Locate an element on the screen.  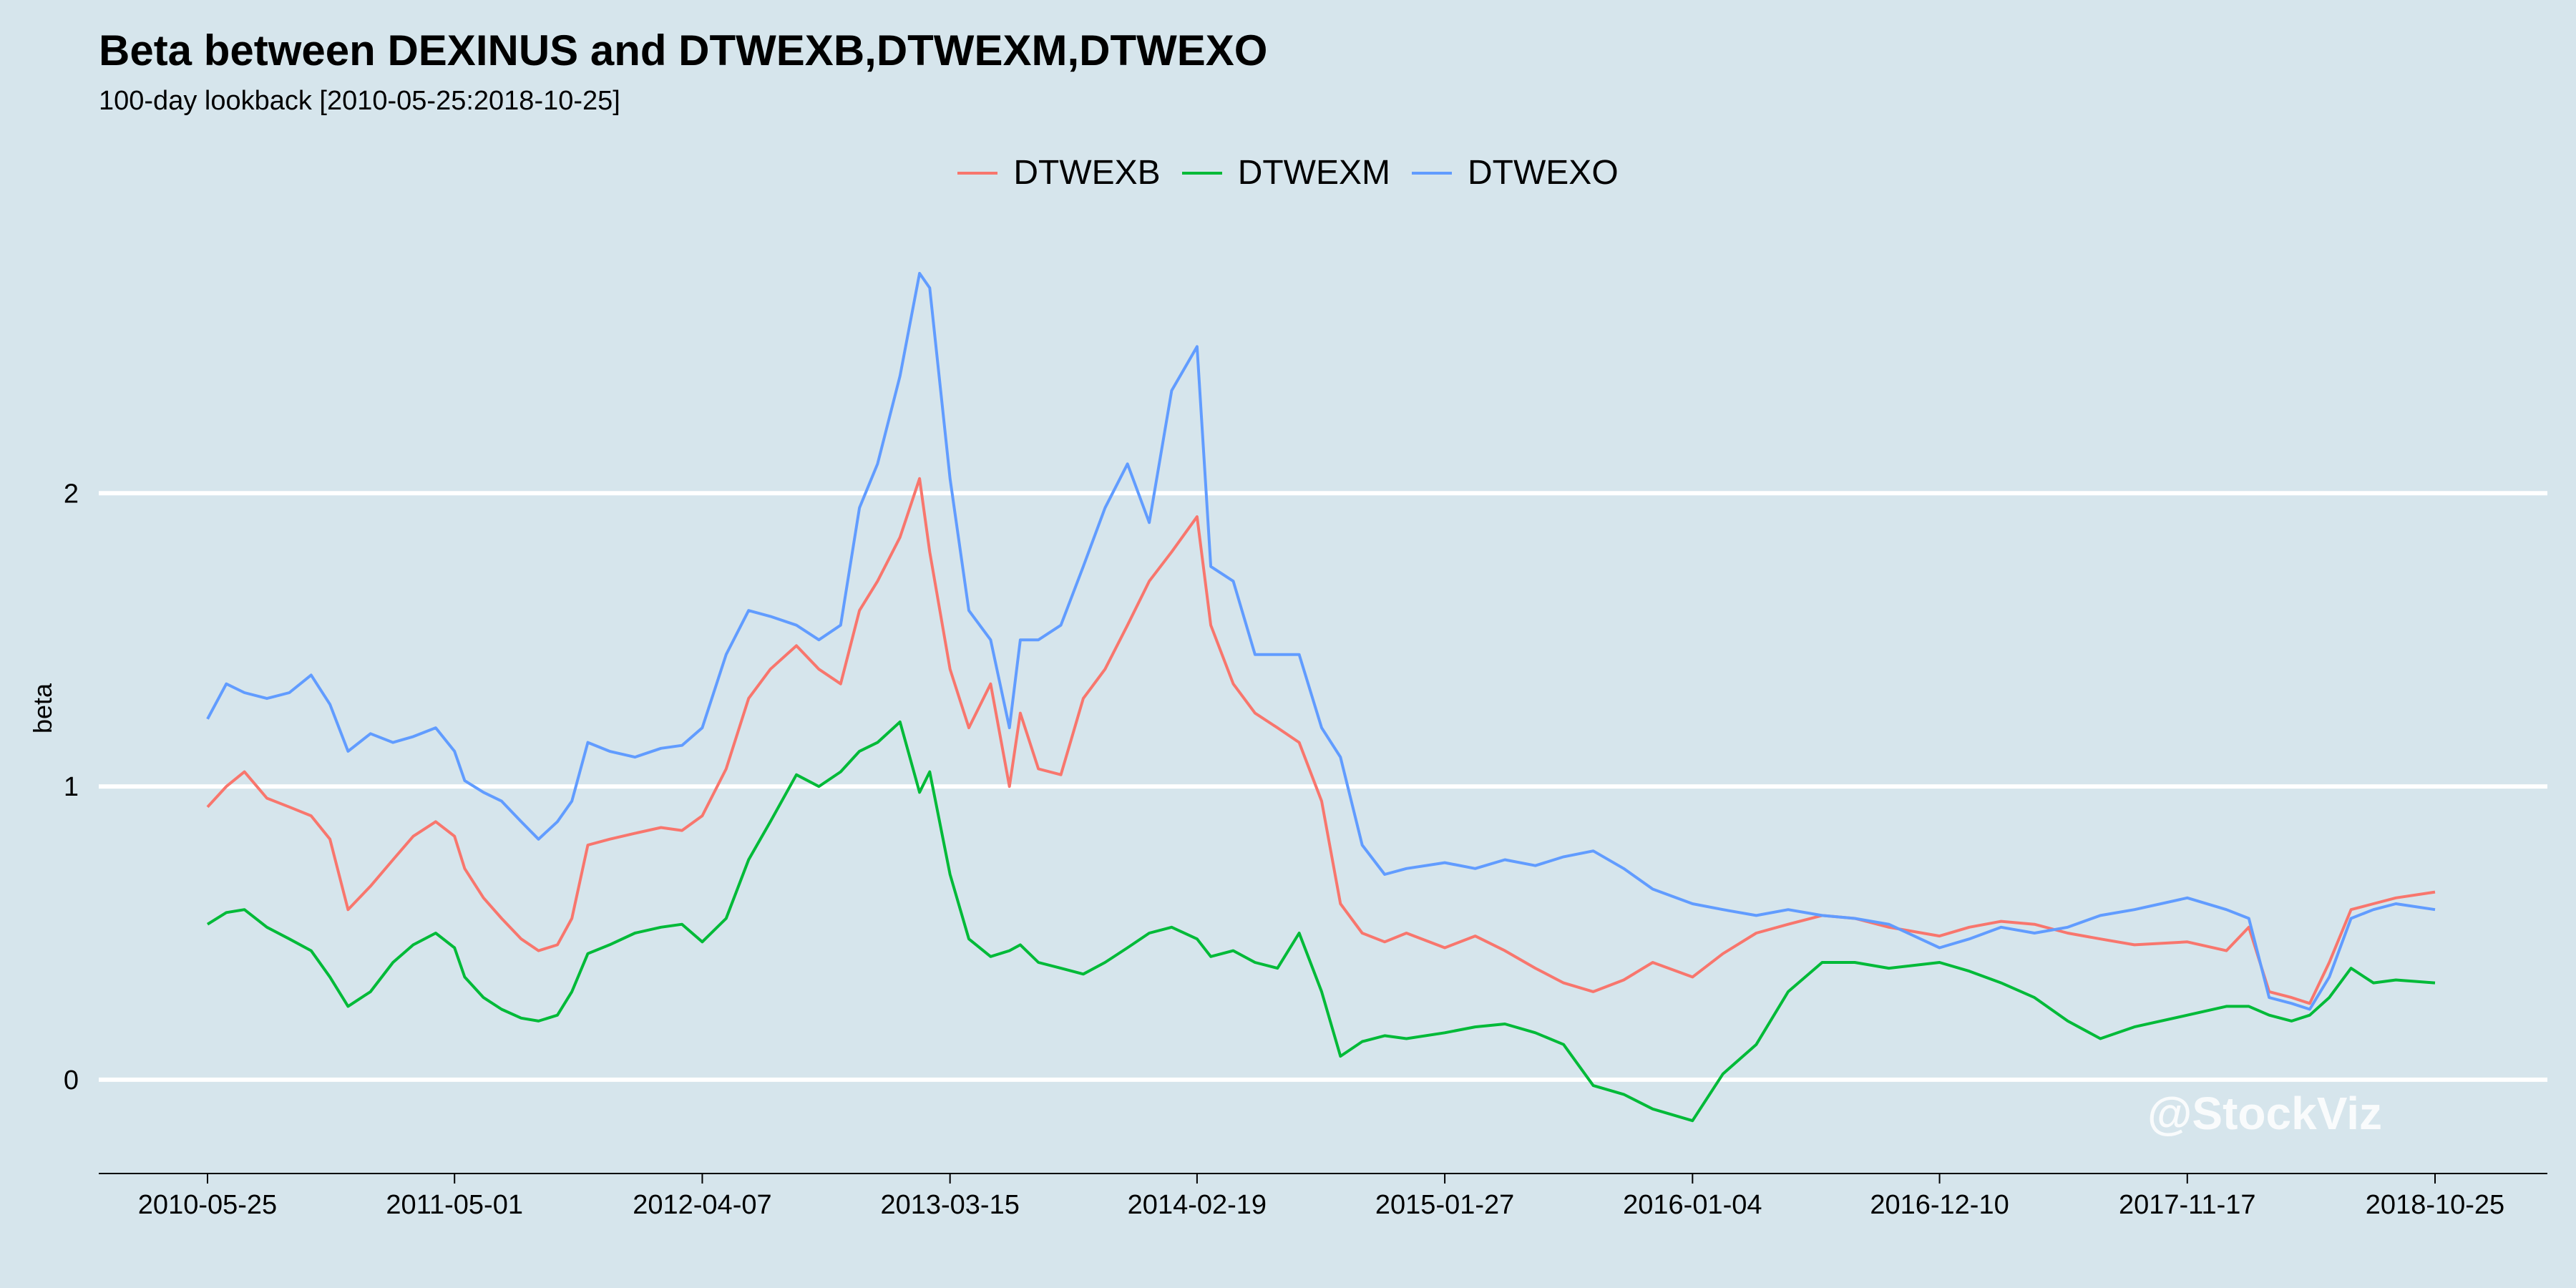
legend-label-dtwexm: DTWEXM is located at coordinates (1313, 173).